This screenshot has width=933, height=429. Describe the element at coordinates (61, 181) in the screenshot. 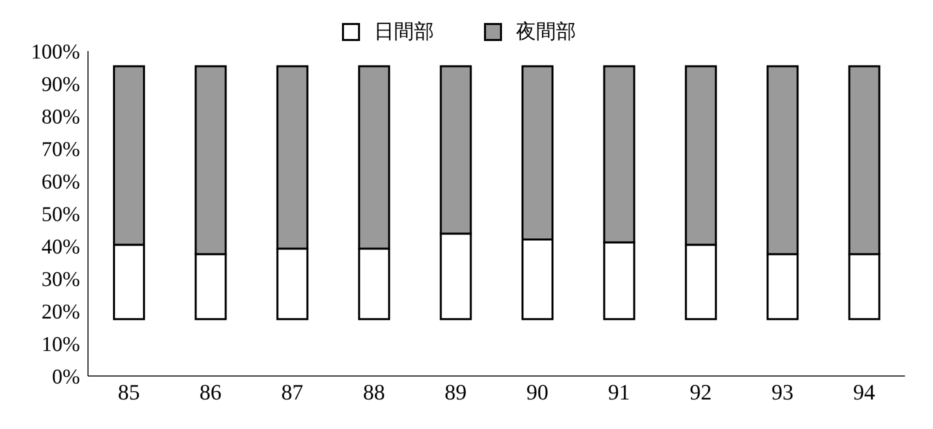

I see `y-tick-label: 60%` at that location.